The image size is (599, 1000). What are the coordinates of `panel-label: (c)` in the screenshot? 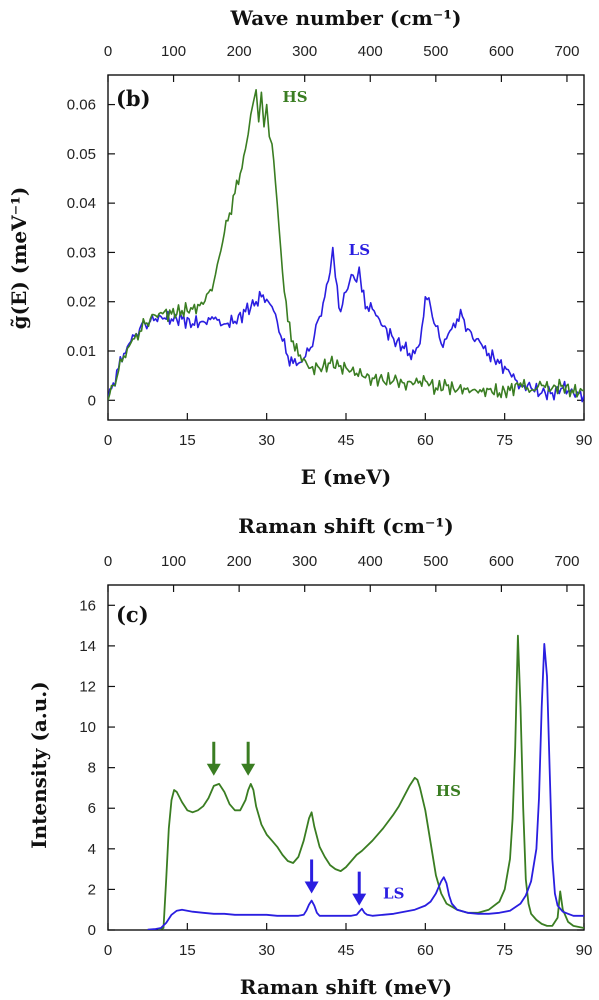 It's located at (132, 614).